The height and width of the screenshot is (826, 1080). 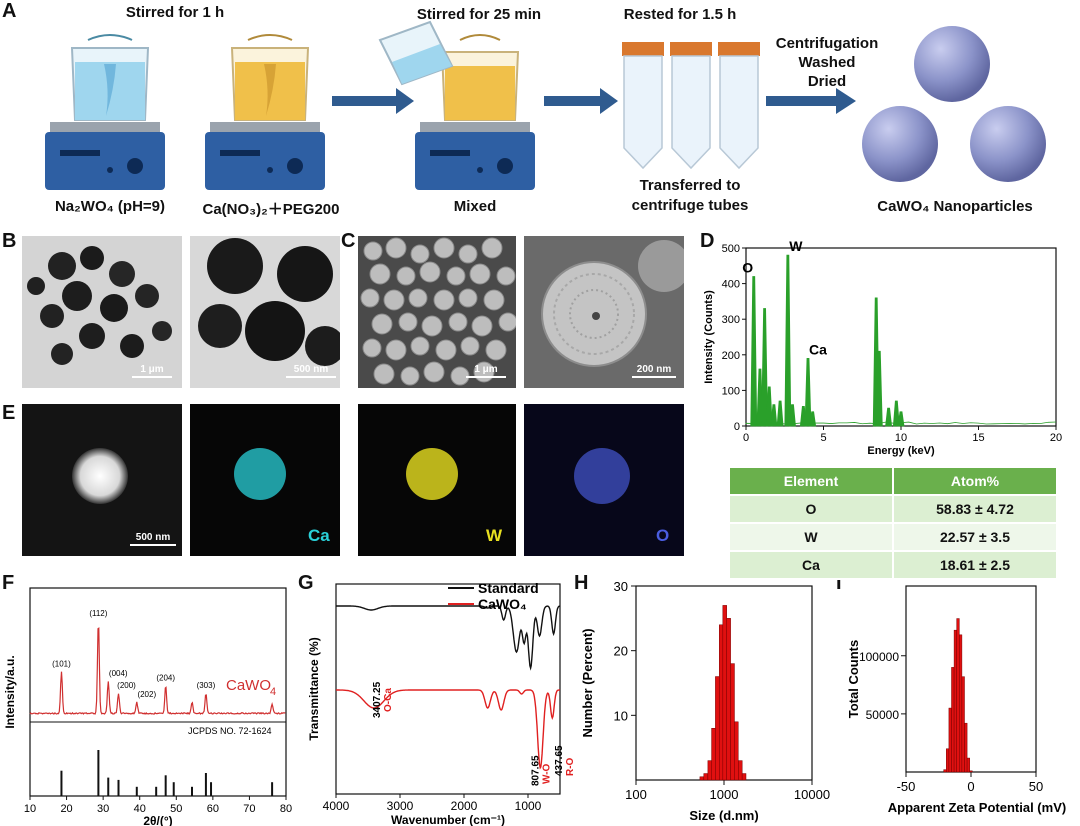 I want to click on xrd-x-tick-label: 30, so click(x=103, y=809).